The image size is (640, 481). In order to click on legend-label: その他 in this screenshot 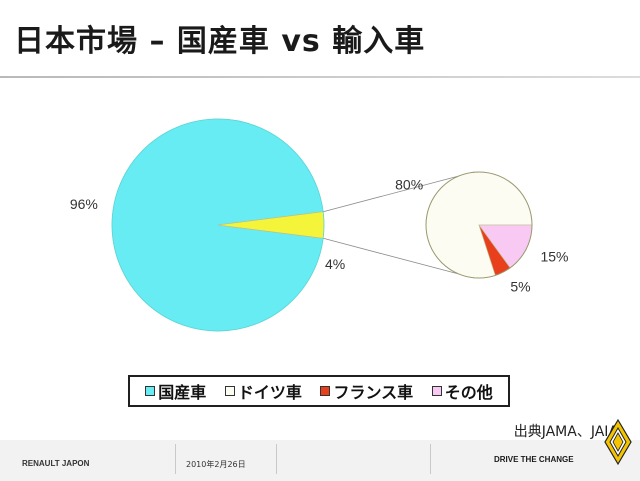, I will do `click(468, 392)`.